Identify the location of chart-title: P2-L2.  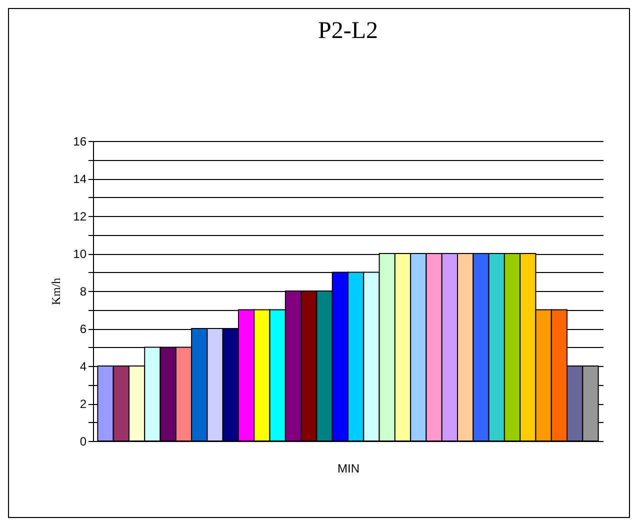
(348, 31).